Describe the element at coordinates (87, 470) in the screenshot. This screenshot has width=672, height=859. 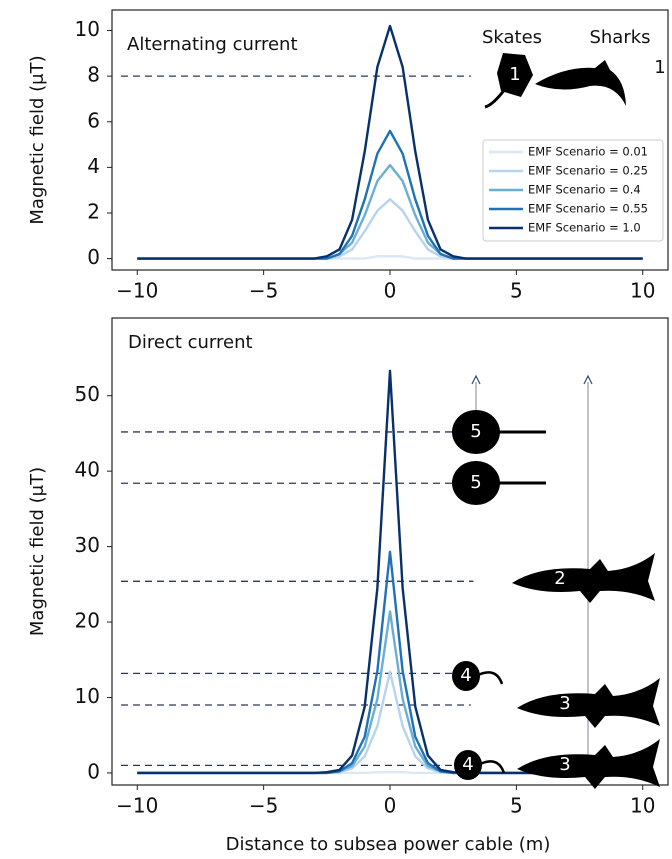
I see `y-tick-label: 40` at that location.